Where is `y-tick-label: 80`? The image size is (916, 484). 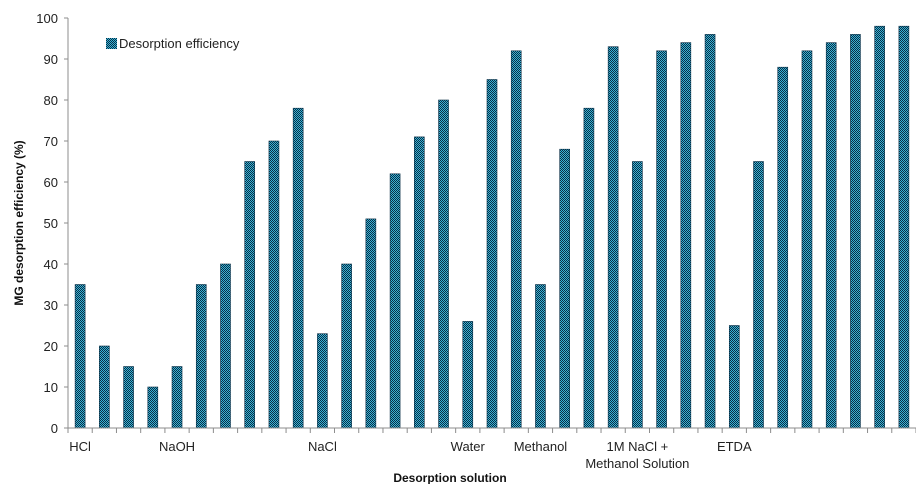
y-tick-label: 80 is located at coordinates (51, 100).